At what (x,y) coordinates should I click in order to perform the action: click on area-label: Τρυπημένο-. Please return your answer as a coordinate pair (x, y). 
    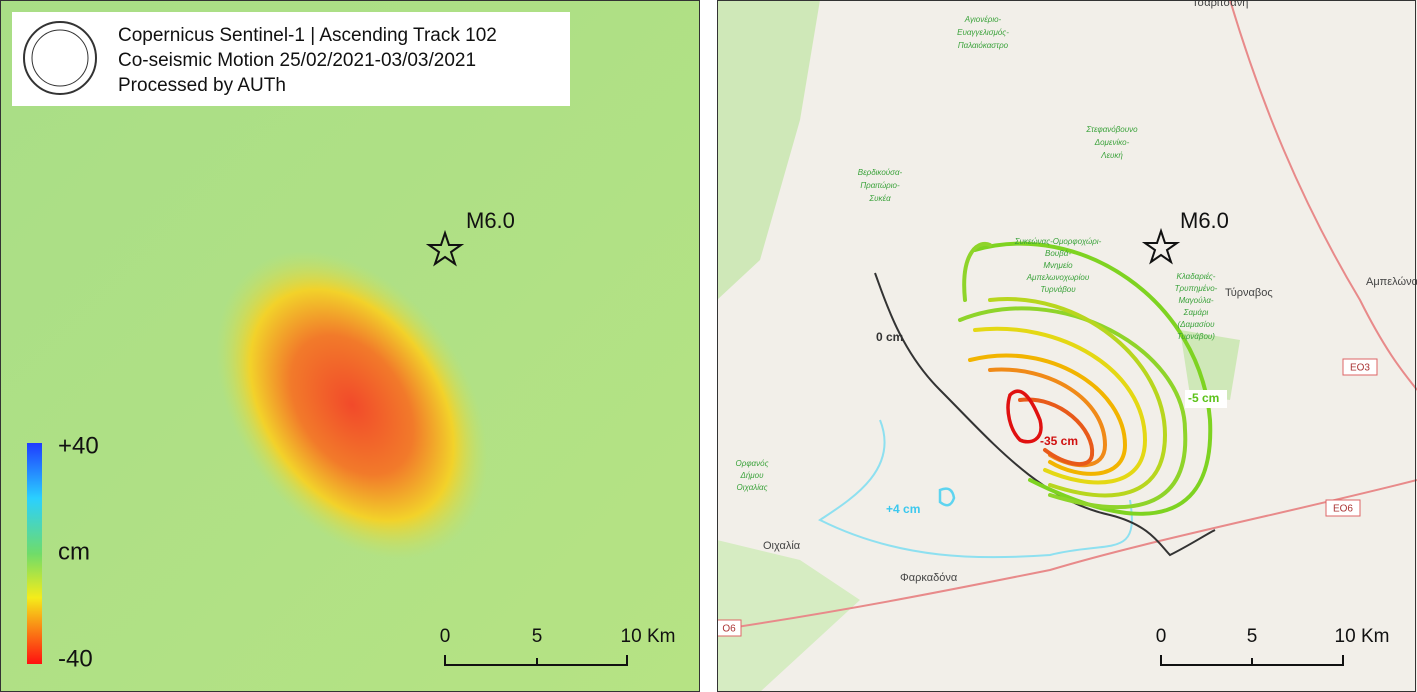
    Looking at the image, I should click on (1196, 288).